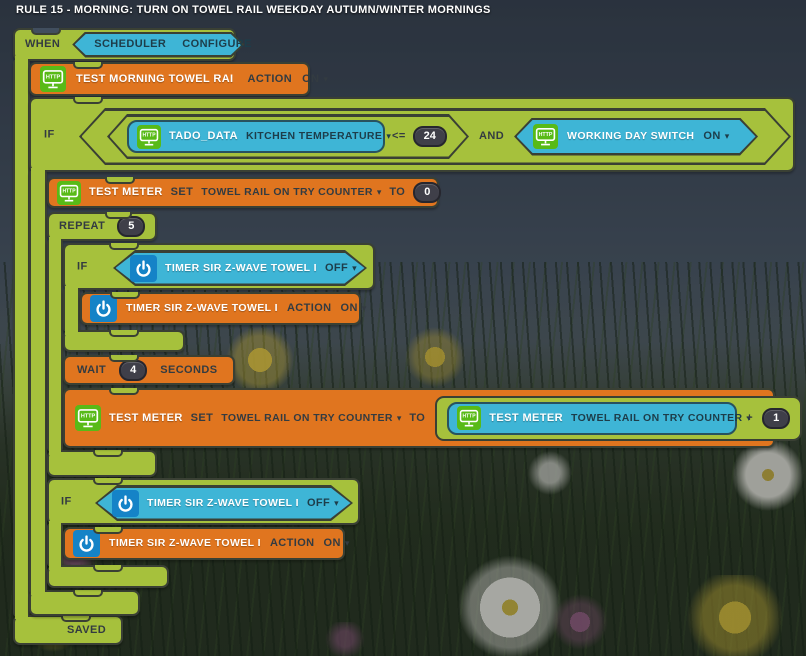 This screenshot has width=806, height=656. I want to click on if-towel-off-1-header: IF TIMER SIR Z-WAVE TOWEL I OFF ▾, so click(219, 266).